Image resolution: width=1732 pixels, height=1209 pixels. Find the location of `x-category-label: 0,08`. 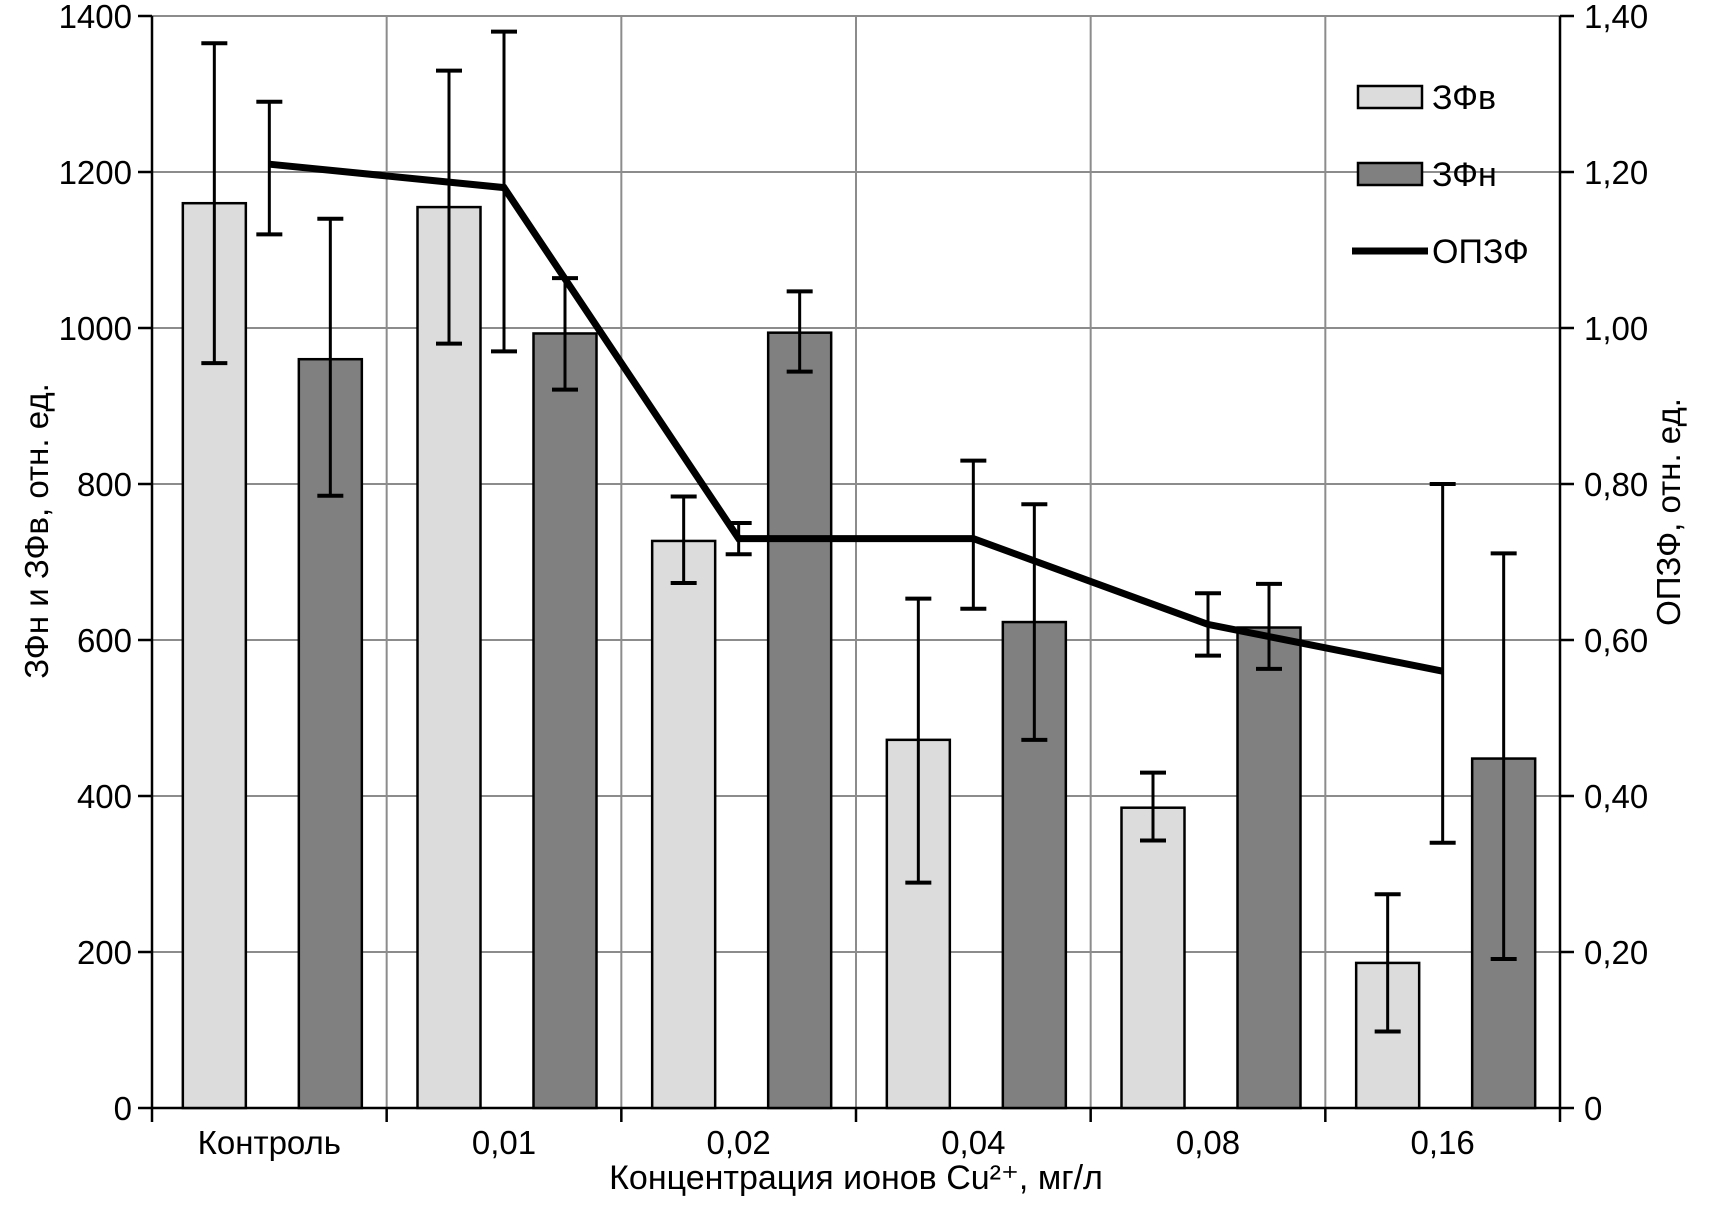

x-category-label: 0,08 is located at coordinates (1208, 1142).